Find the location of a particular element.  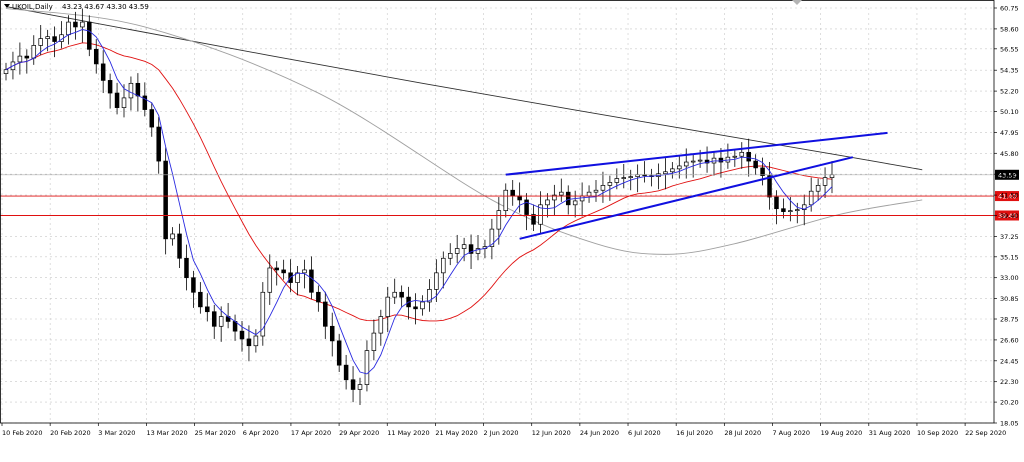

y-tick-label: 41.50 is located at coordinates (1009, 196).